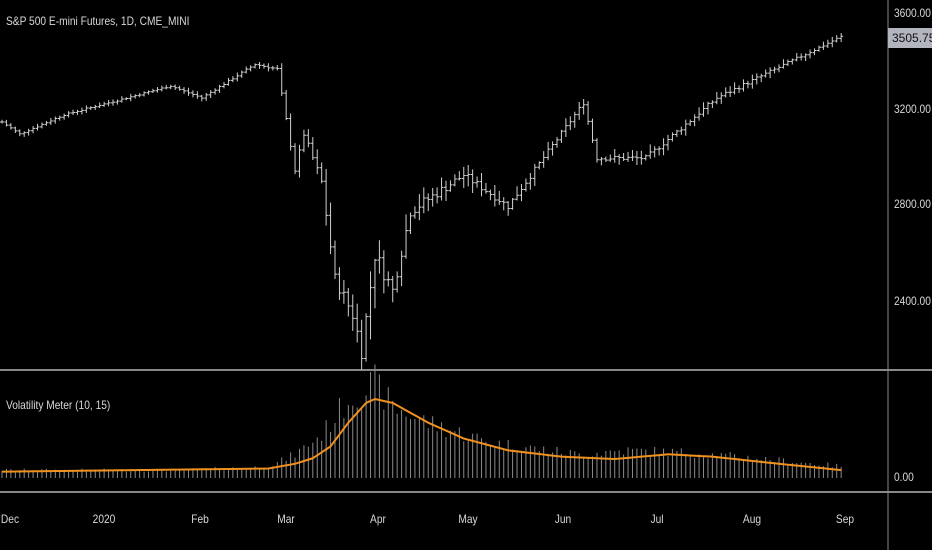 The height and width of the screenshot is (550, 932). Describe the element at coordinates (10, 519) in the screenshot. I see `x-tick: Dec` at that location.